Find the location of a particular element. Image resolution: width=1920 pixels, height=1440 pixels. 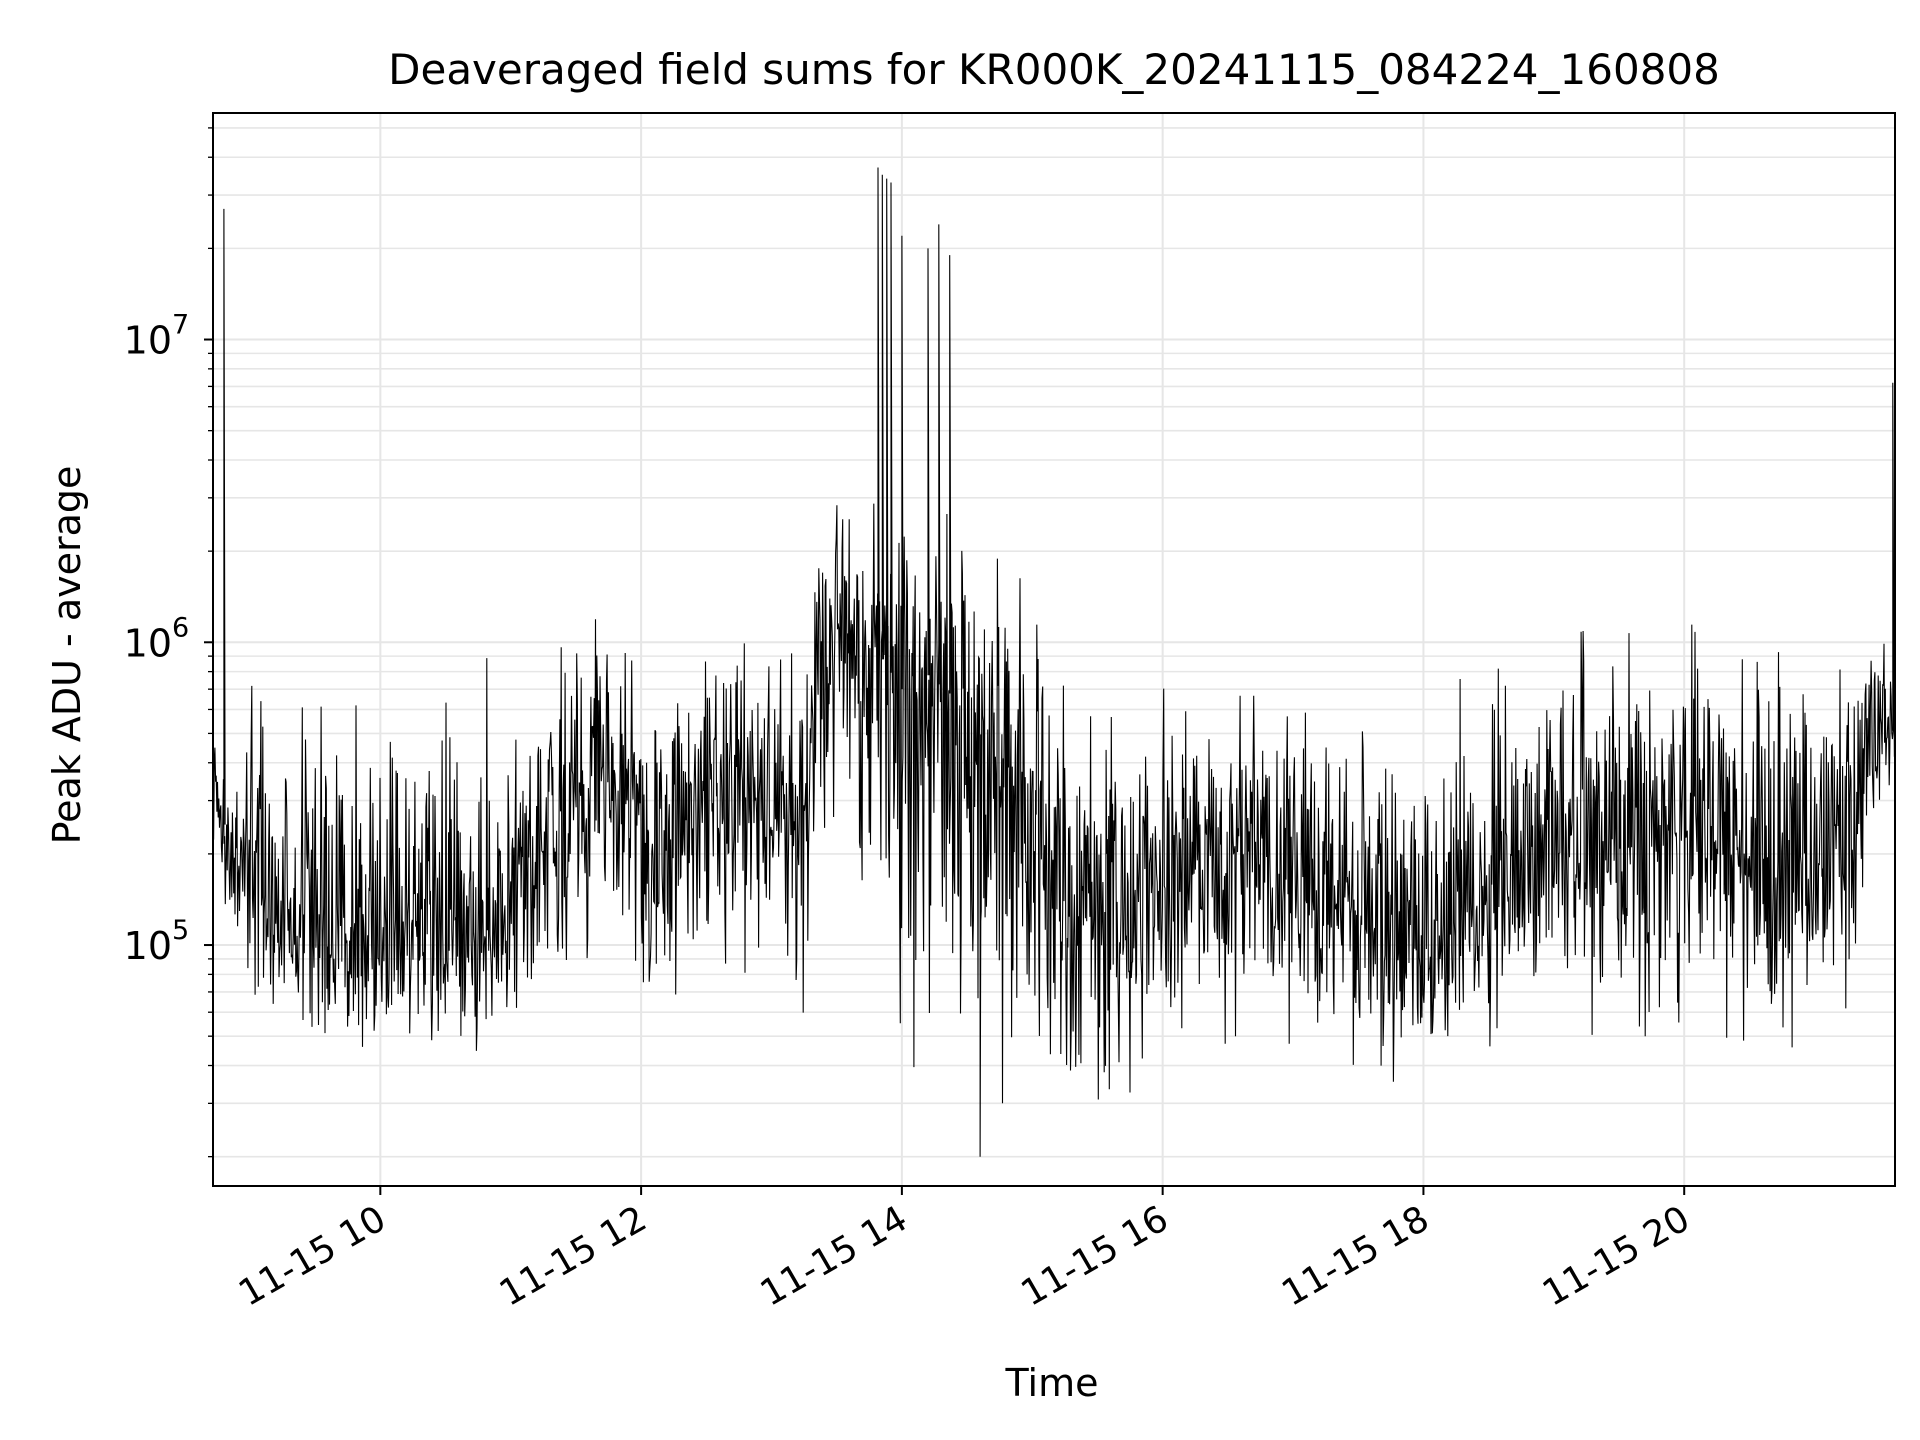

y-tick-label: 10 6 is located at coordinates (157, 638).